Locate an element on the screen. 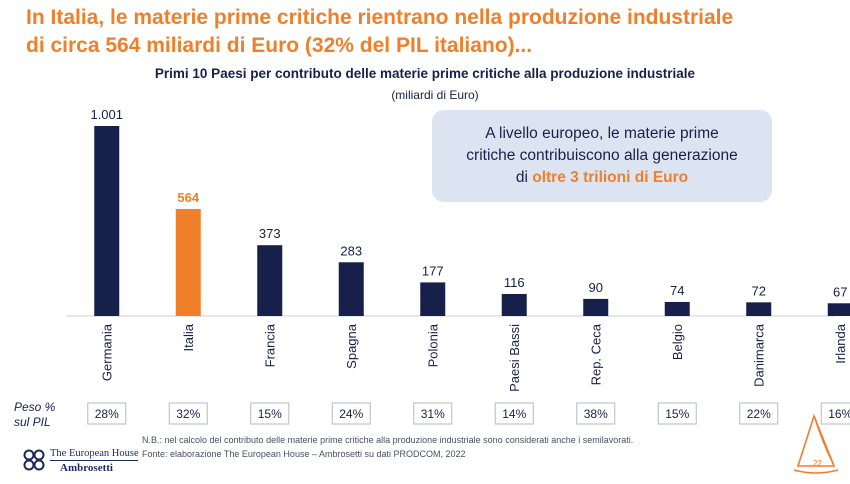 Image resolution: width=850 pixels, height=484 pixels. peso-pil-value: 22% is located at coordinates (759, 414).